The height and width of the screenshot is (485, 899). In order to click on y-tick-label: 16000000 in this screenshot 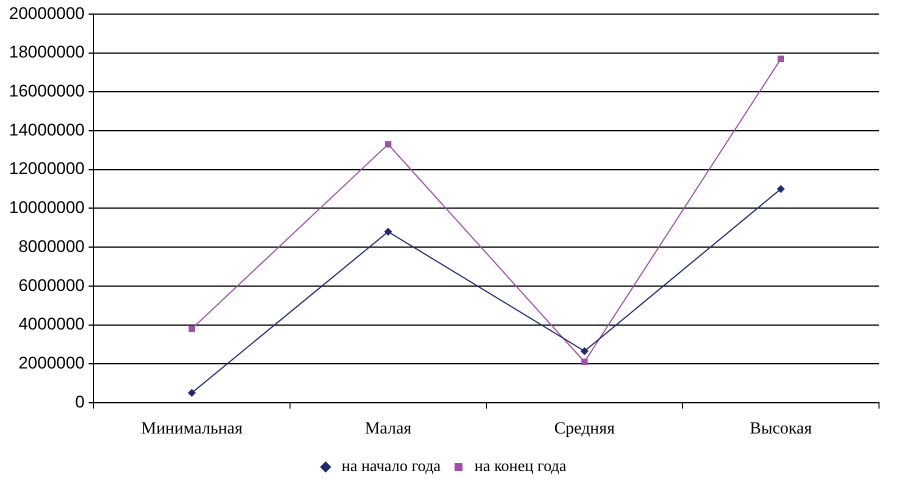, I will do `click(46, 91)`.